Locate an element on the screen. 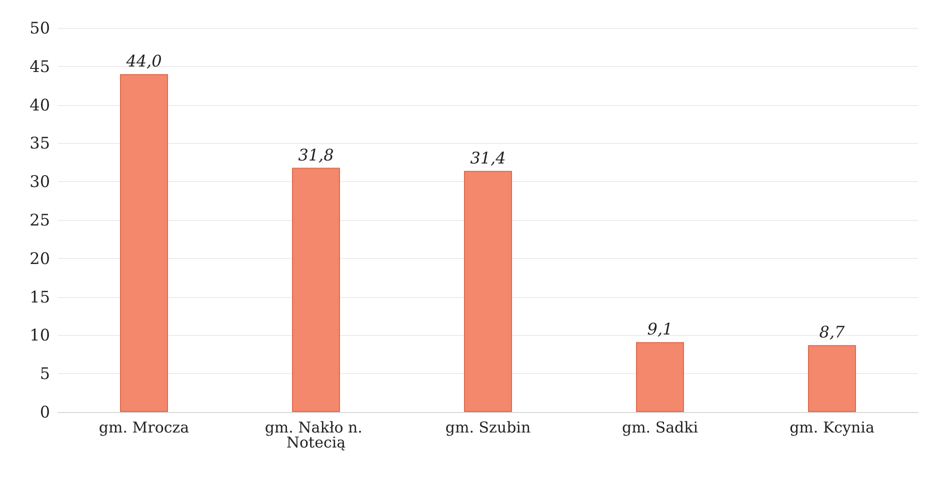  x-tick-label: gm. Kcynia is located at coordinates (832, 427).